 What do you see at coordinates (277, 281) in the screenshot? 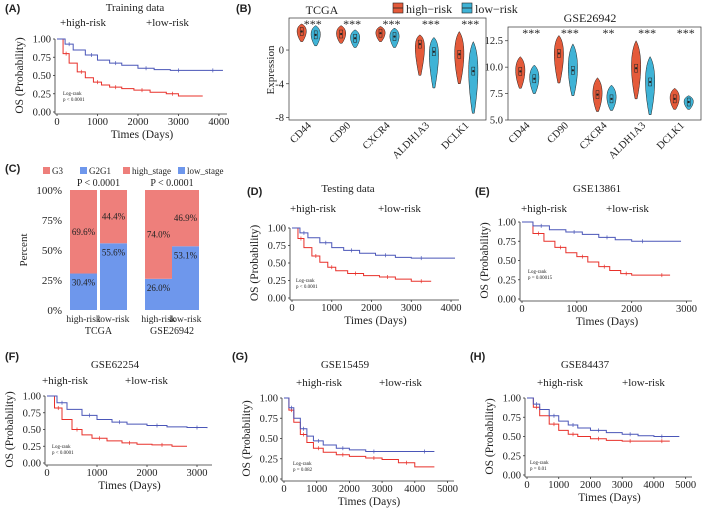
I see `y-tick-label-d: 0.25` at bounding box center [277, 281].